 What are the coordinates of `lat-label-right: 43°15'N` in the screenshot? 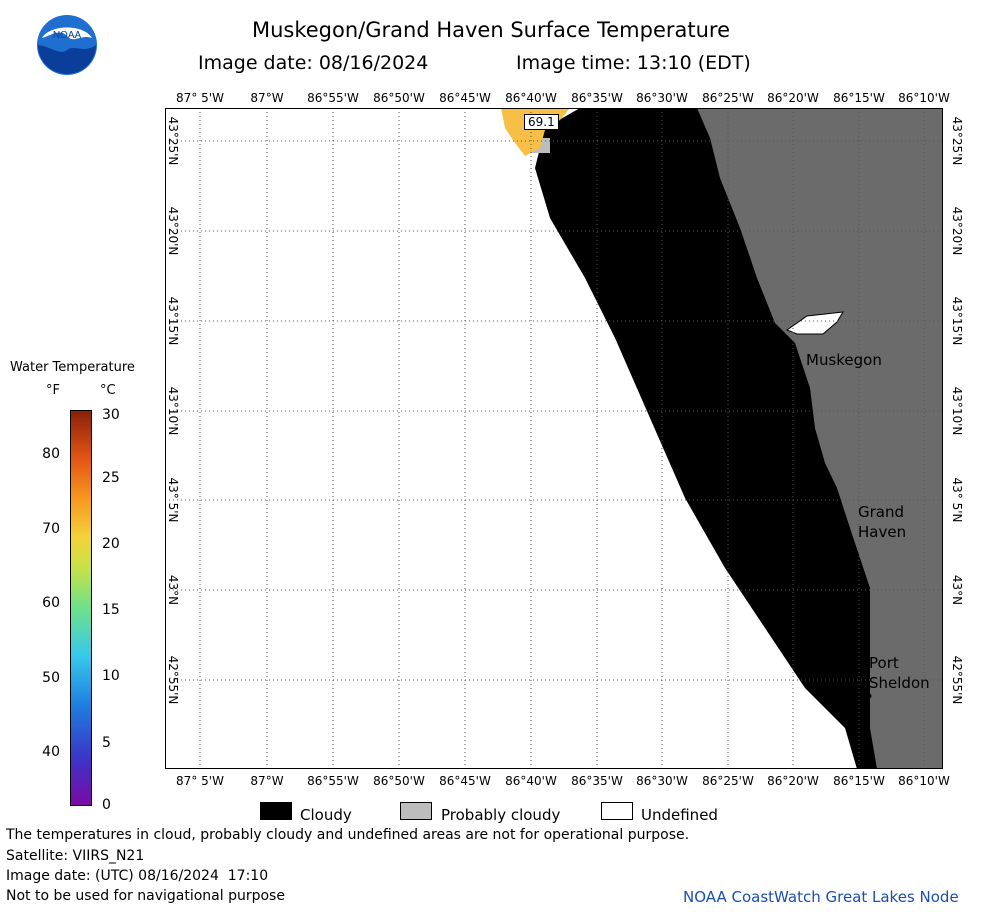 It's located at (957, 321).